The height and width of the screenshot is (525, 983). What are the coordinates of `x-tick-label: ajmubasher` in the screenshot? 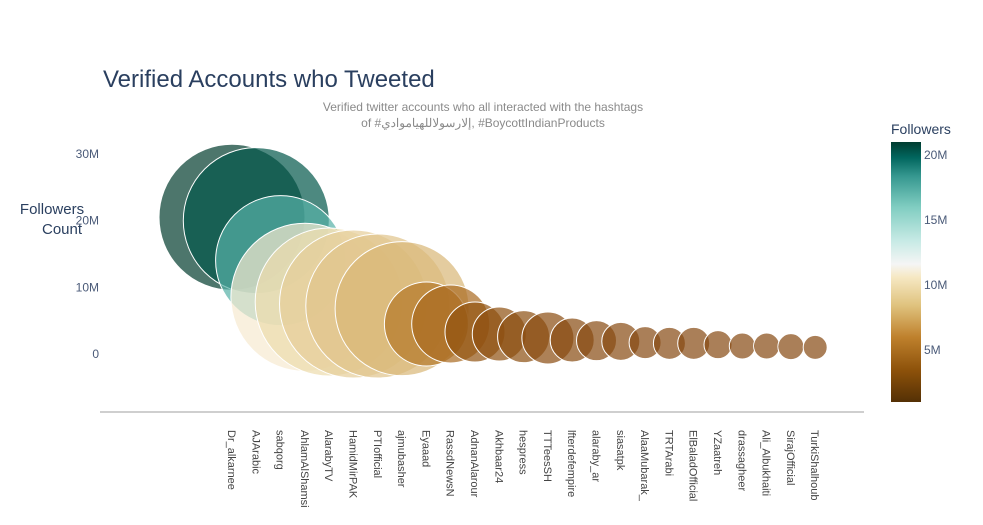 It's located at (401, 459).